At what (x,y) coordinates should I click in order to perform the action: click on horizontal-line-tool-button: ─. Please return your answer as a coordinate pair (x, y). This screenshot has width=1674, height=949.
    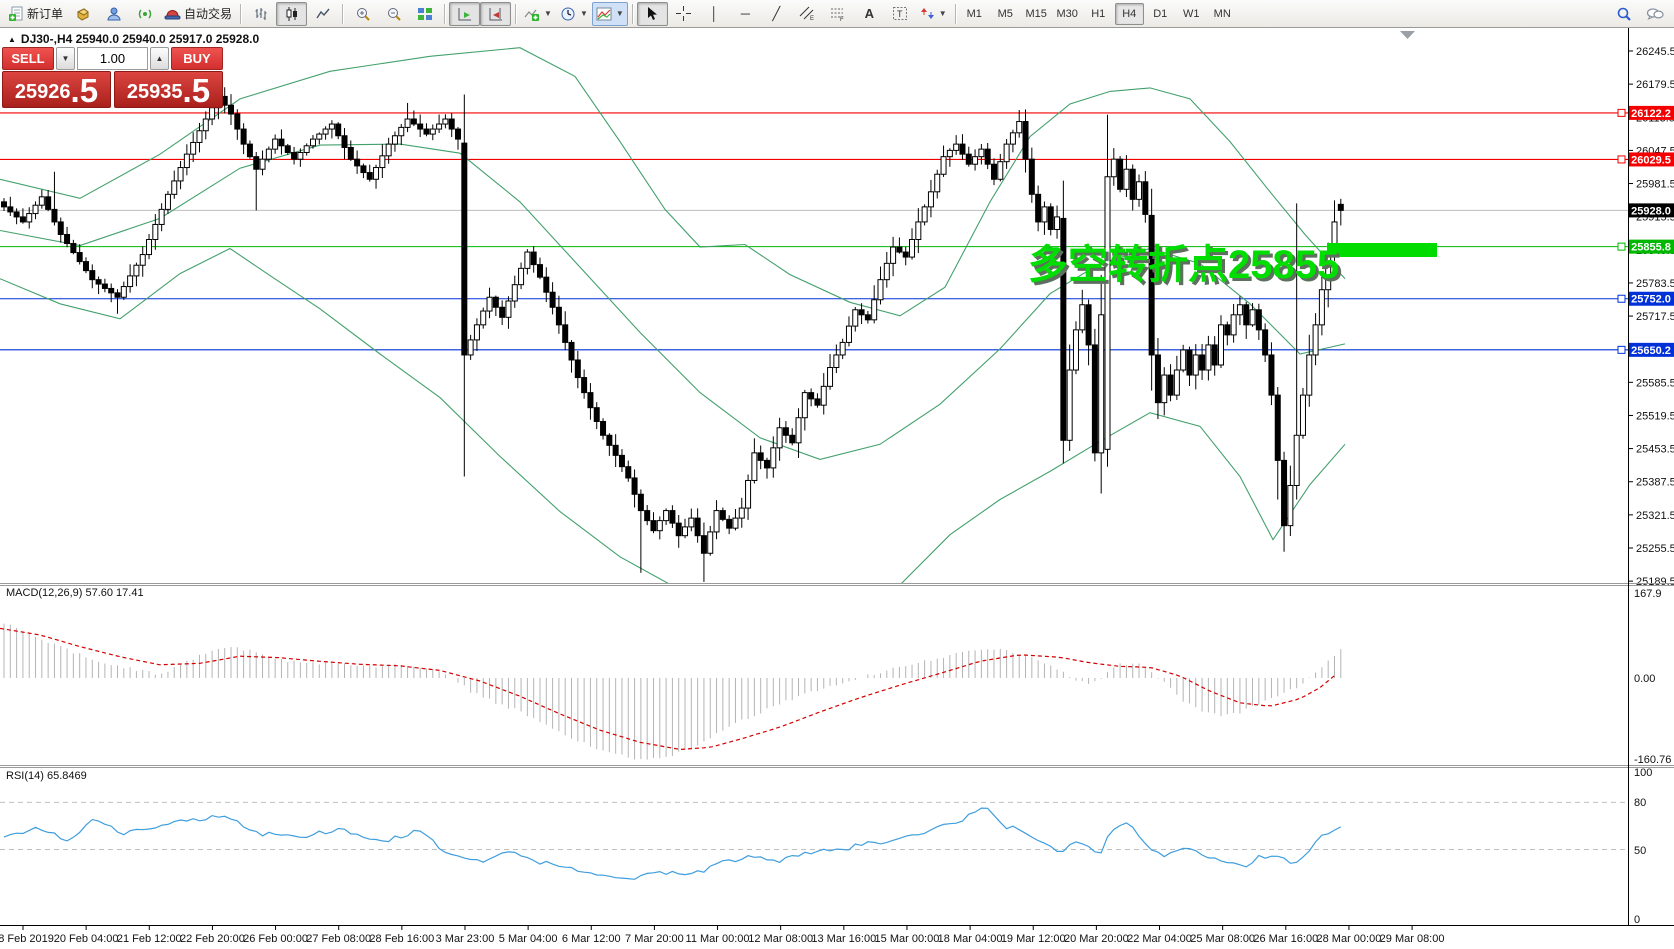
    Looking at the image, I should click on (745, 14).